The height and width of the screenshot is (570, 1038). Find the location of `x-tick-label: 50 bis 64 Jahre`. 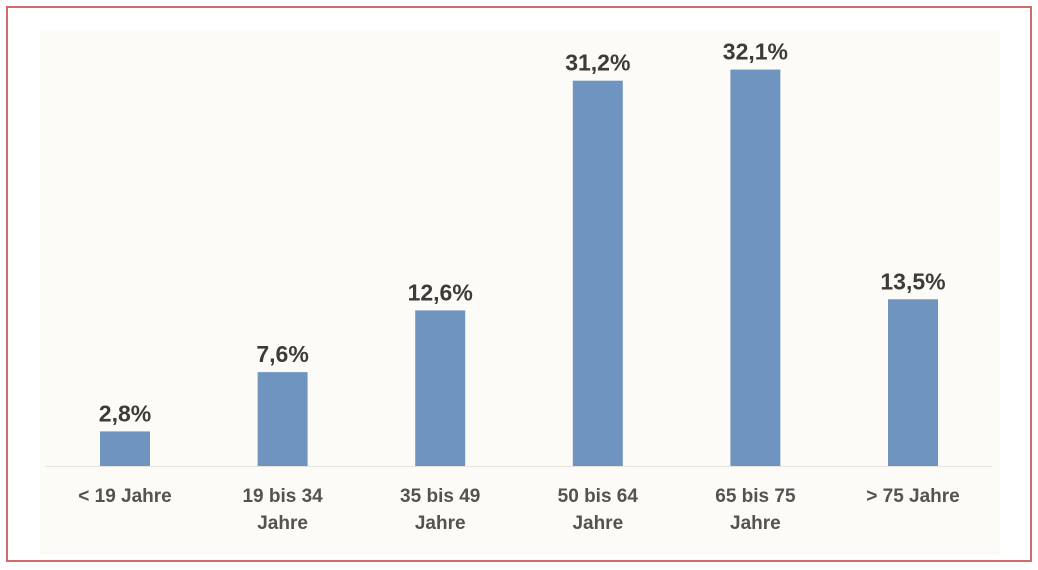

x-tick-label: 50 bis 64 Jahre is located at coordinates (597, 510).